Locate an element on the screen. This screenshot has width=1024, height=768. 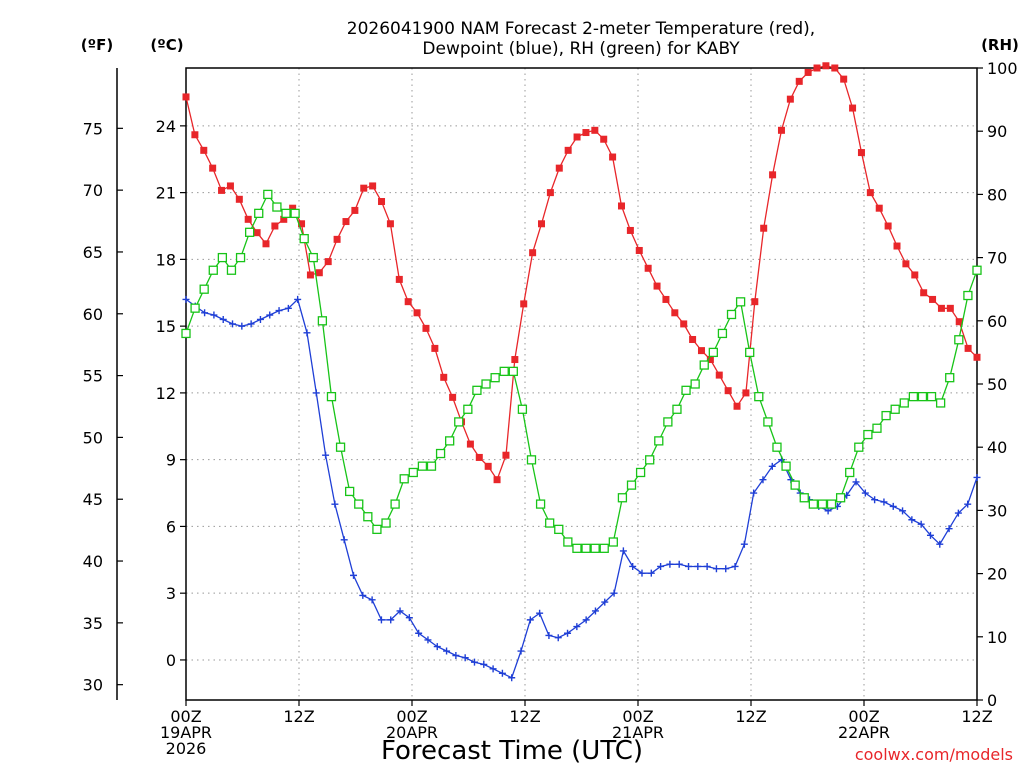
fahrenheit-tick-label: 55 is located at coordinates (93, 376).